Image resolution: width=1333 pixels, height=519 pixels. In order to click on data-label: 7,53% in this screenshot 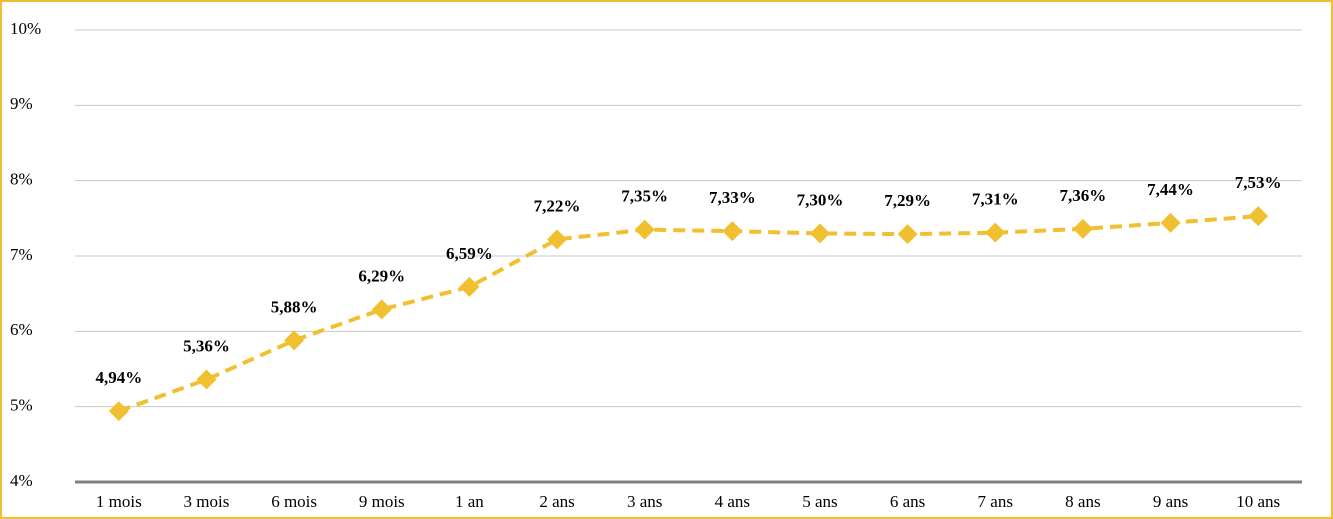, I will do `click(1258, 182)`.